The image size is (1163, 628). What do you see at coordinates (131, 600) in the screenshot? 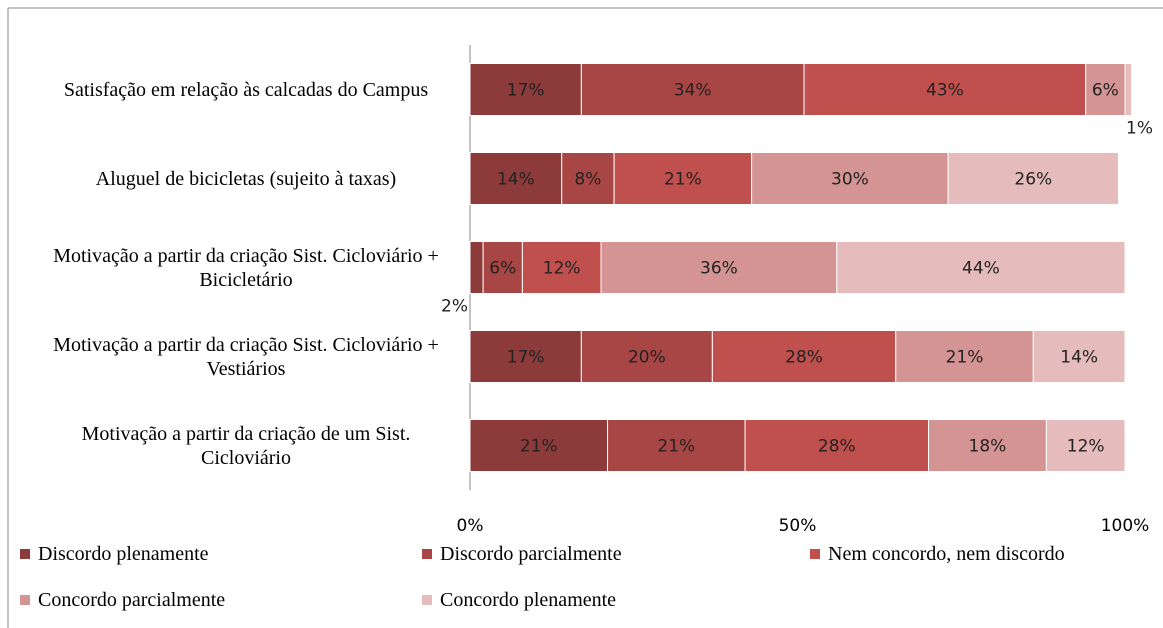
I see `legend-label: Concordo parcialmente` at bounding box center [131, 600].